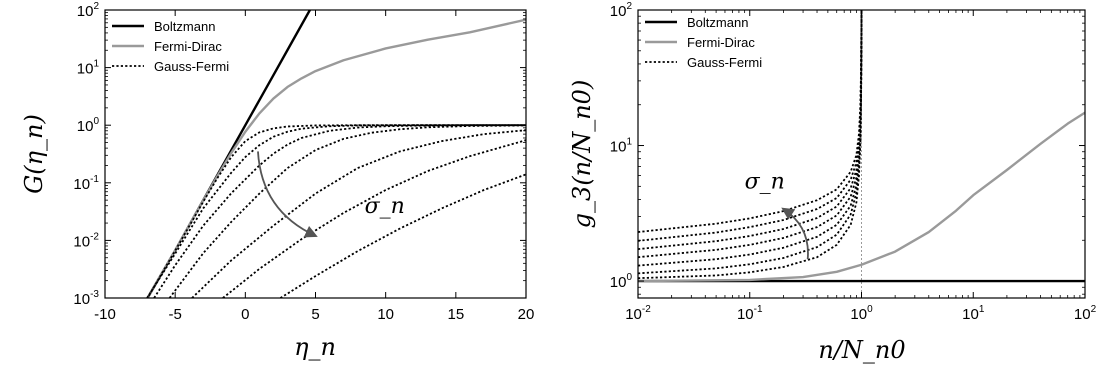  What do you see at coordinates (750, 313) in the screenshot?
I see `right-x-tick-label: 10⁻¹` at bounding box center [750, 313].